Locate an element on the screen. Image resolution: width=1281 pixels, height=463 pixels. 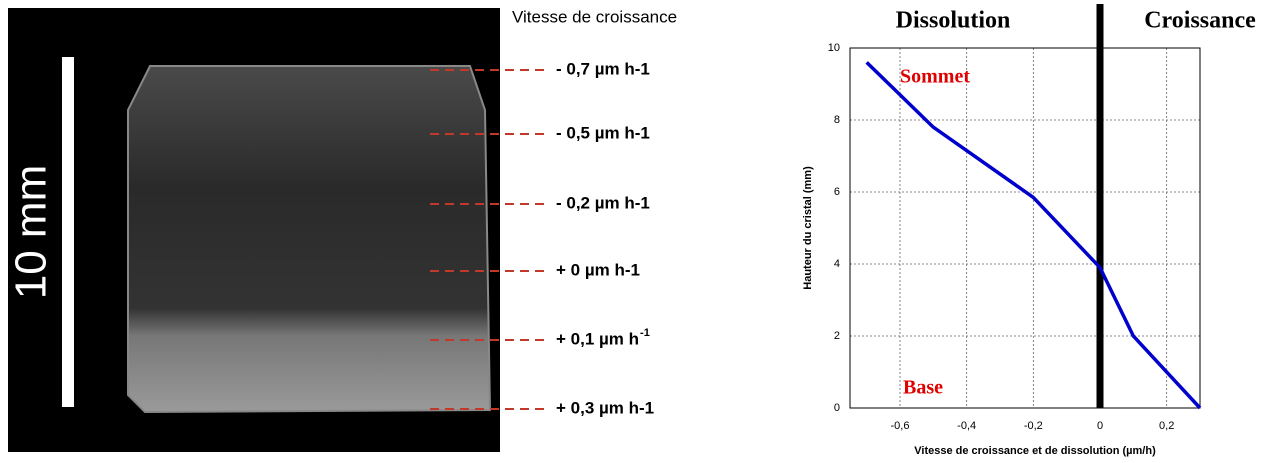
scale-label: 10 mm is located at coordinates (31, 232).